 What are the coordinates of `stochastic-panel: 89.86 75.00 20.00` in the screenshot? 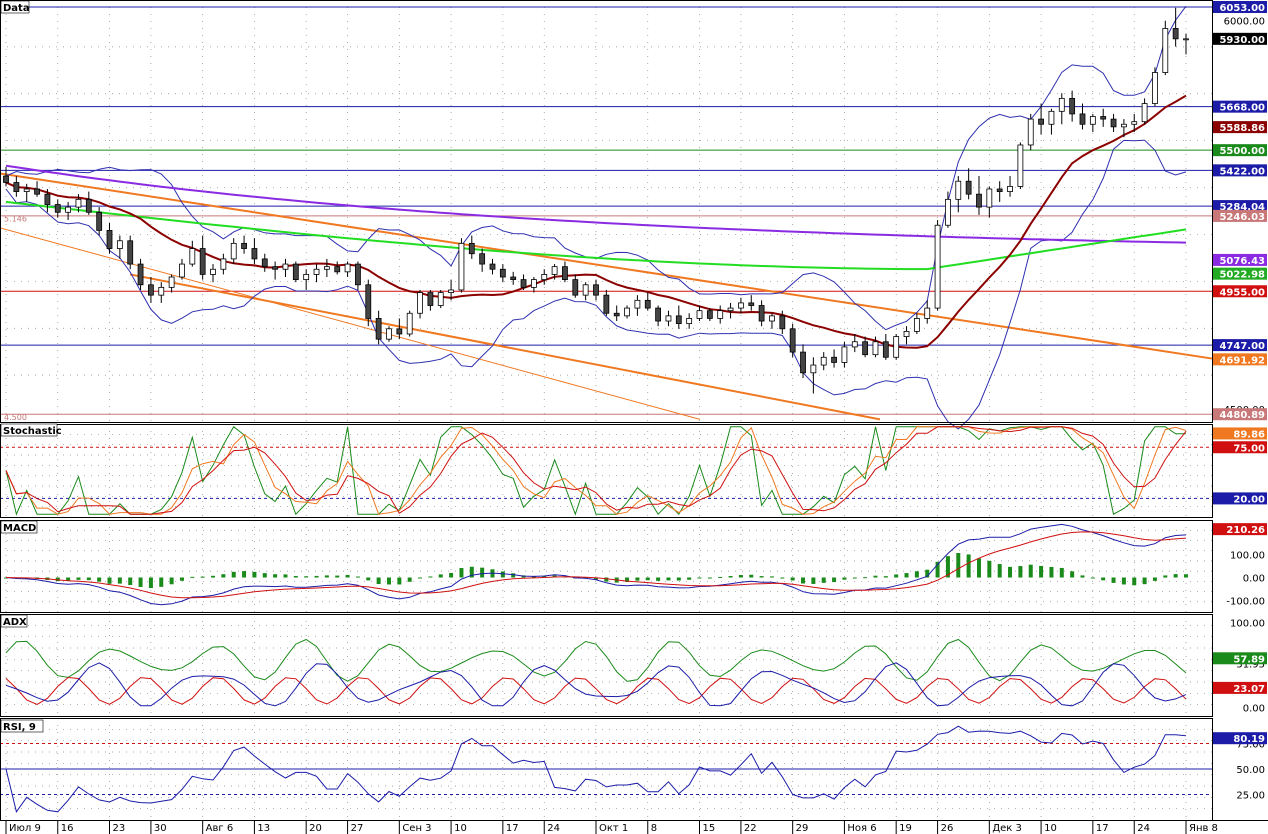 It's located at (633, 471).